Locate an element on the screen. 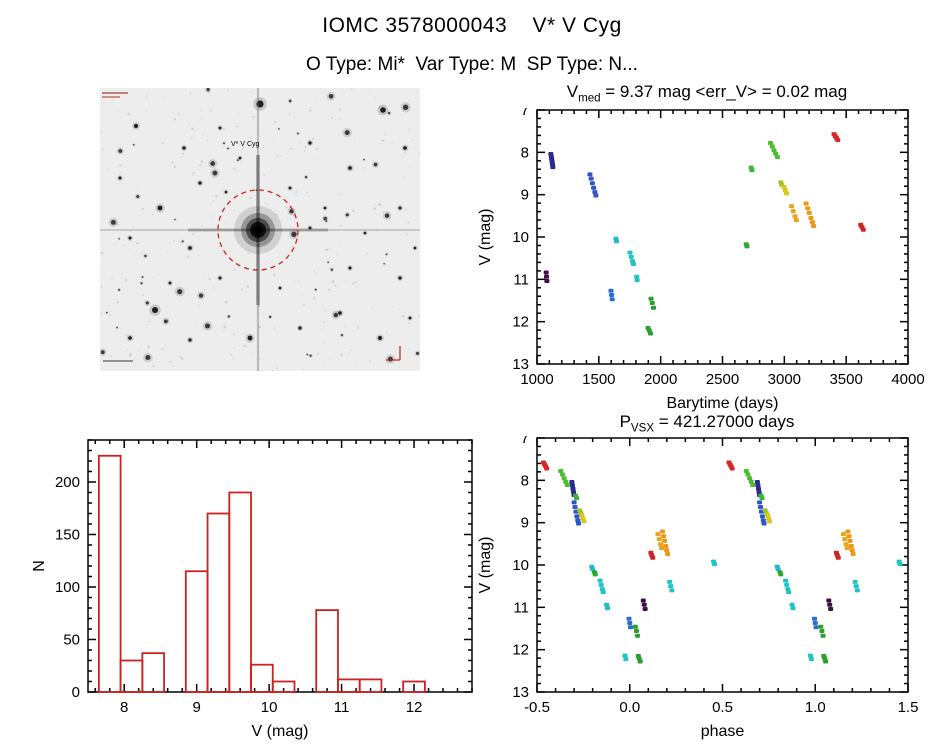 The image size is (944, 747). svg-text: 0 is located at coordinates (76, 692).